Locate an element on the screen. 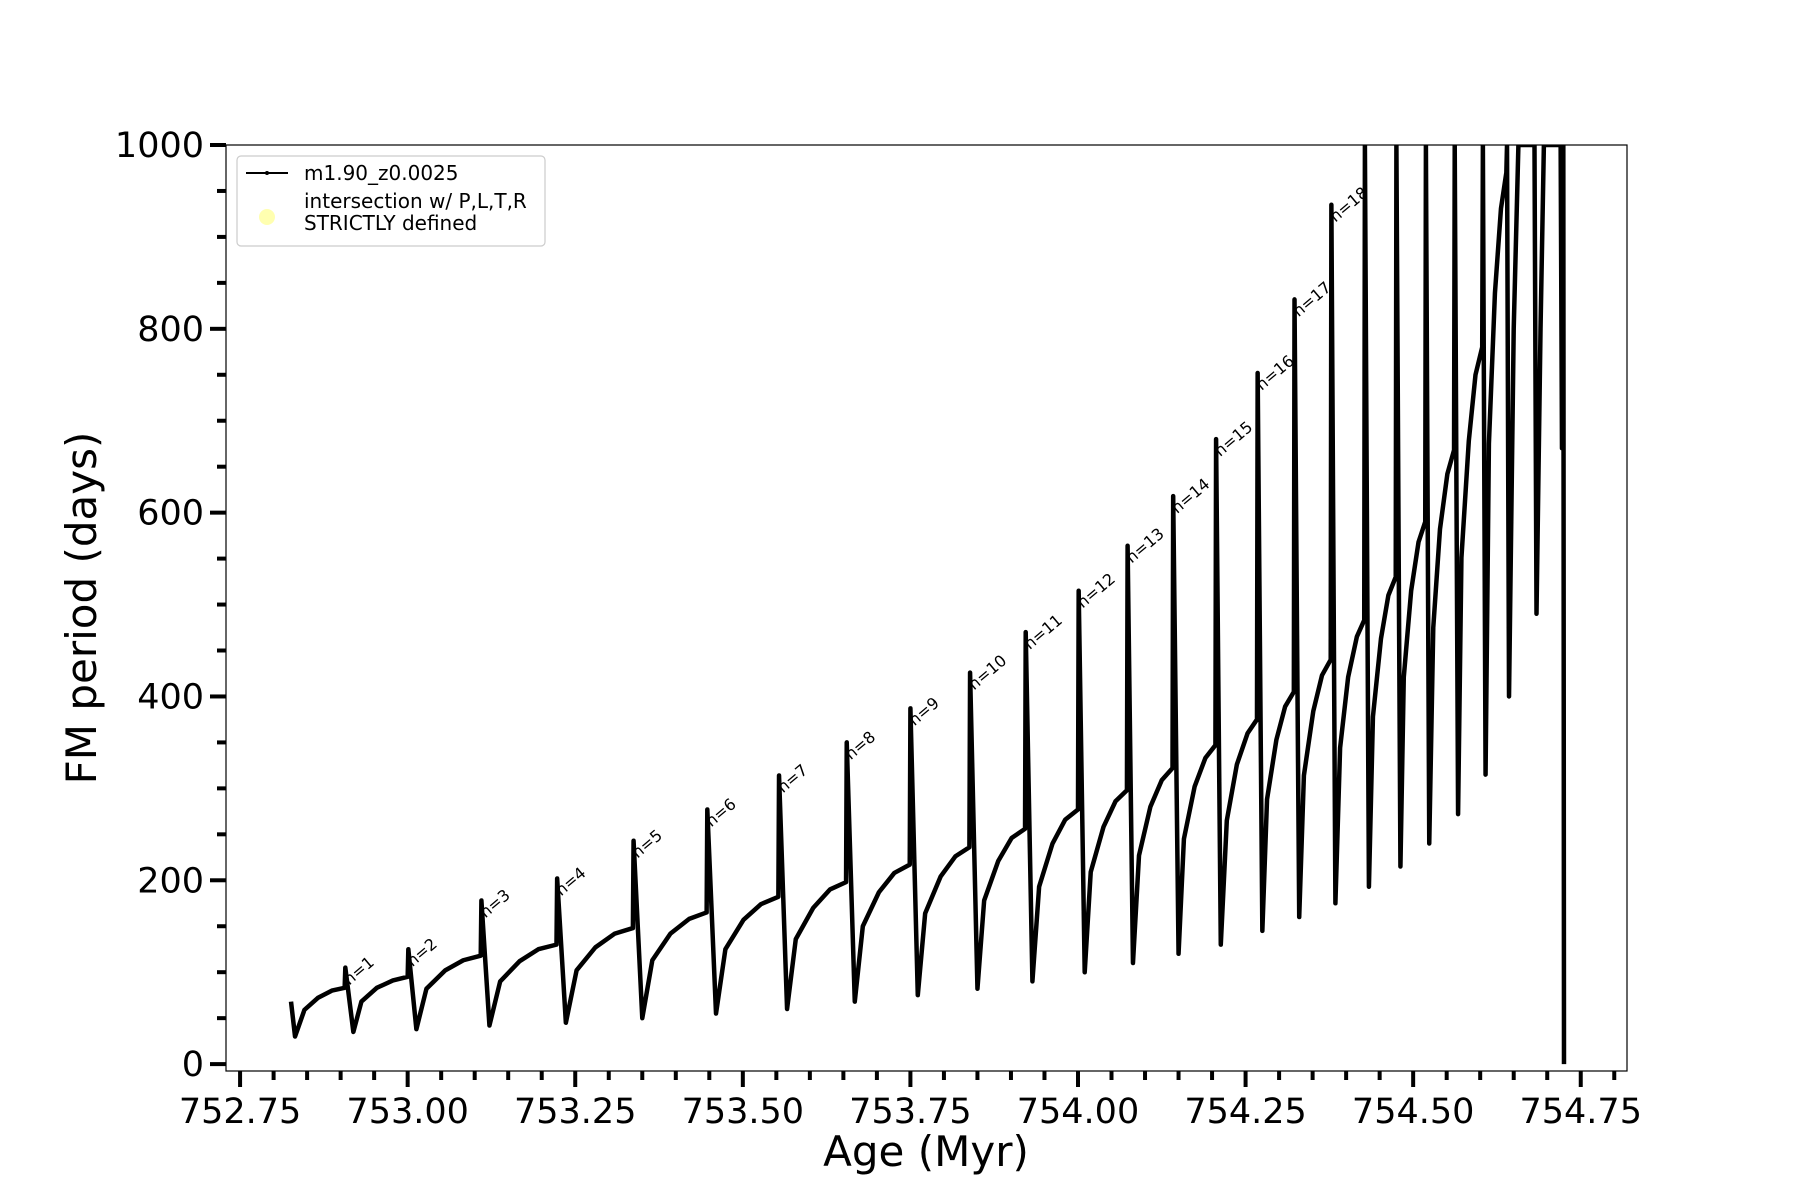  legend-label: m1.90_z0.0025 is located at coordinates (381, 173).